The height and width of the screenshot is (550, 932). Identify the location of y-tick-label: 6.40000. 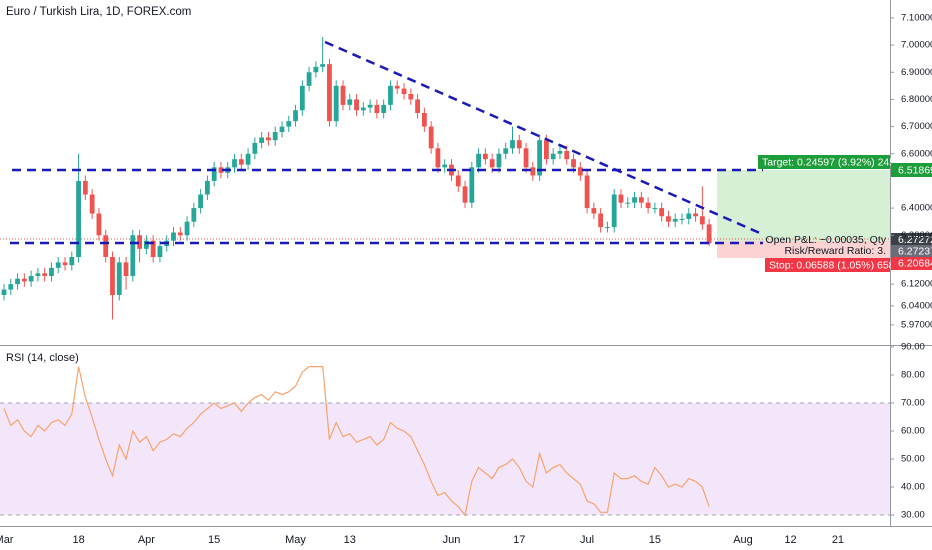
(916, 208).